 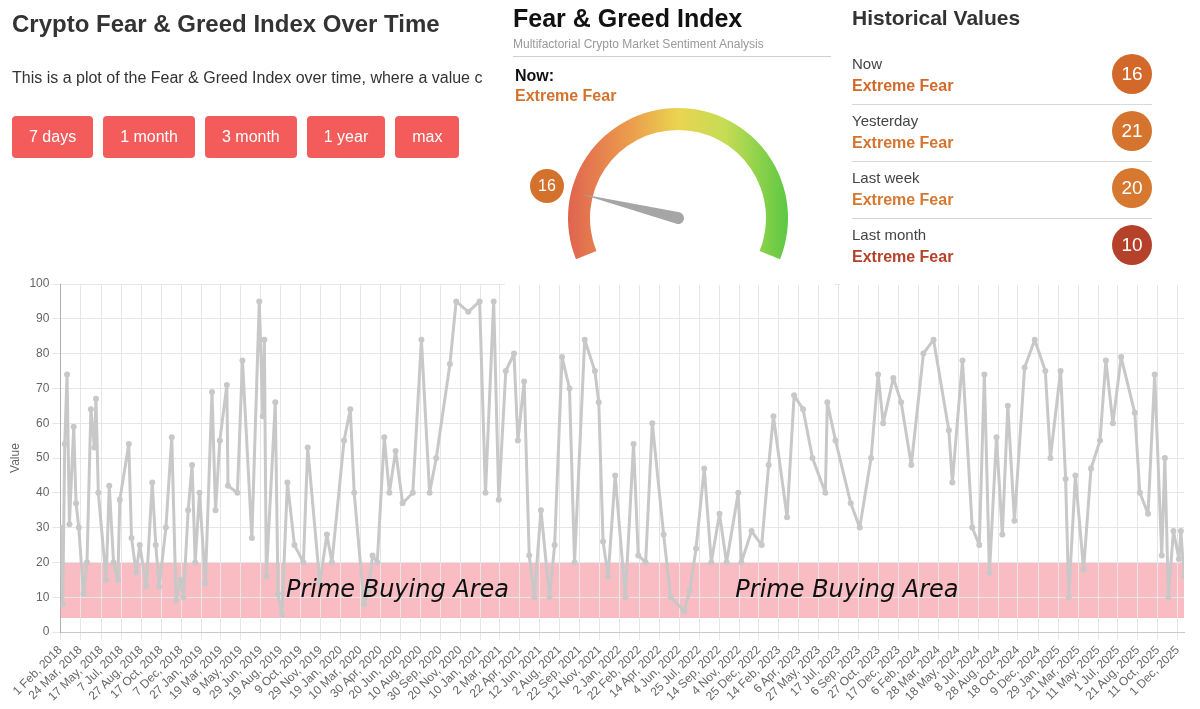 I want to click on category-label: Now, so click(x=867, y=63).